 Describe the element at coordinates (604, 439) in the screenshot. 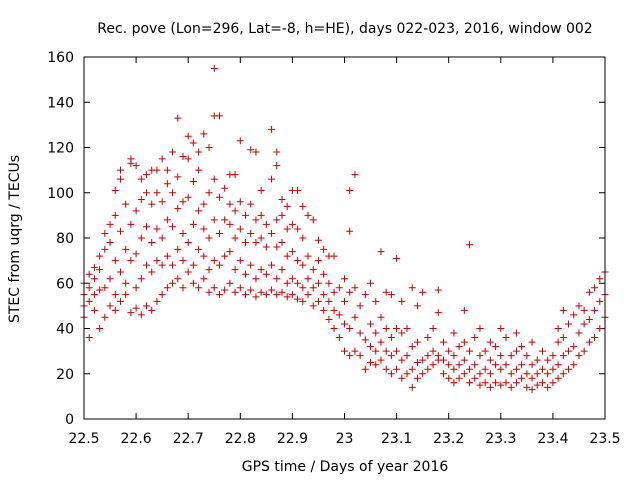

I see `x-tick-label: 23.5` at that location.